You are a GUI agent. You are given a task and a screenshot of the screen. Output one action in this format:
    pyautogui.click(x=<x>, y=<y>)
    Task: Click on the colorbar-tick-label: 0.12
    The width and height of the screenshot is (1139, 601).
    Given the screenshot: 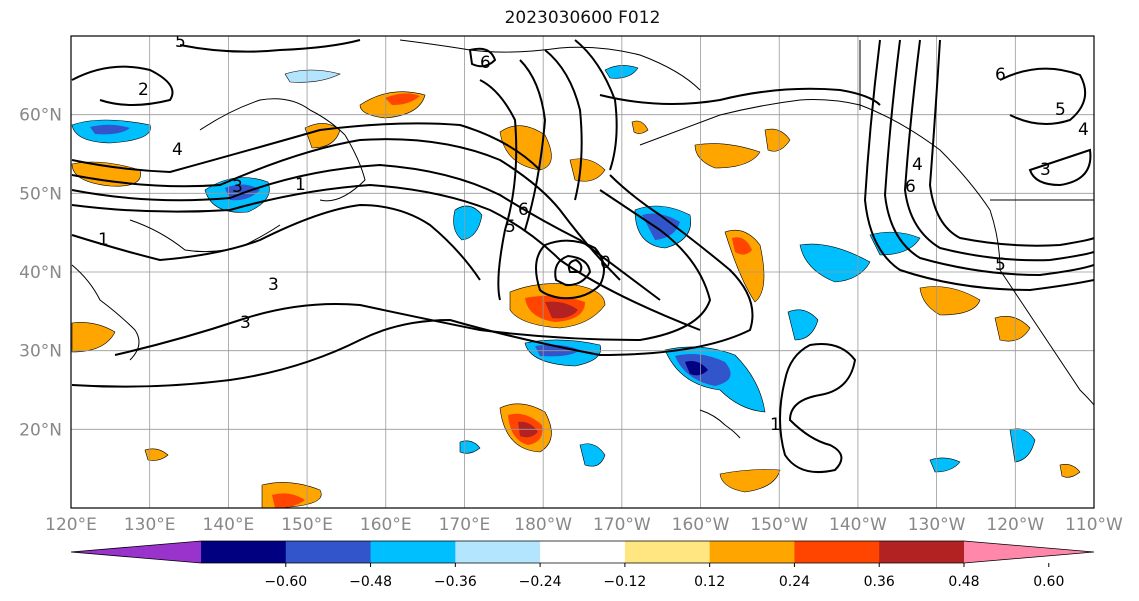 What is the action you would take?
    pyautogui.click(x=709, y=582)
    